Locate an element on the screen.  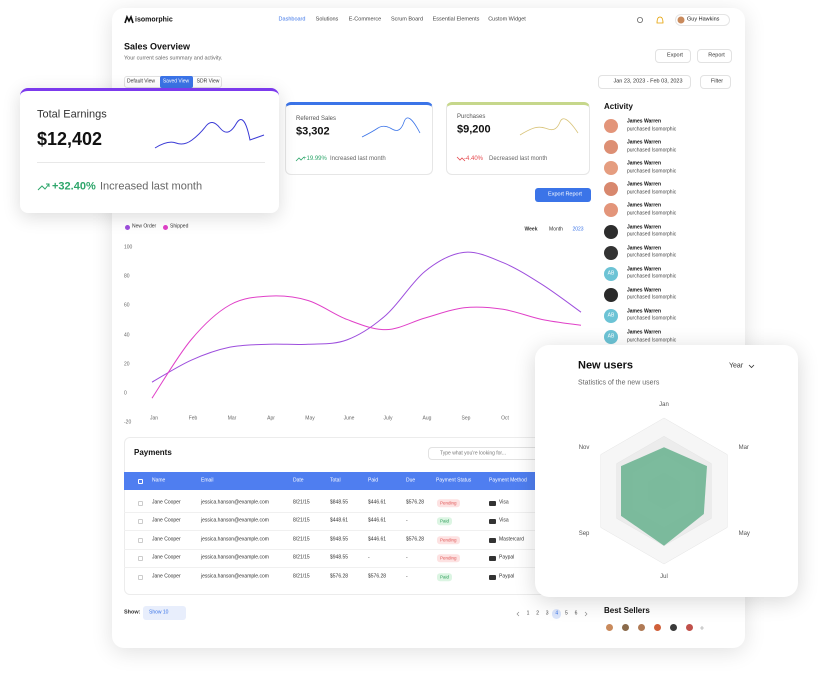
view-tab: SDR View is located at coordinates (208, 81).